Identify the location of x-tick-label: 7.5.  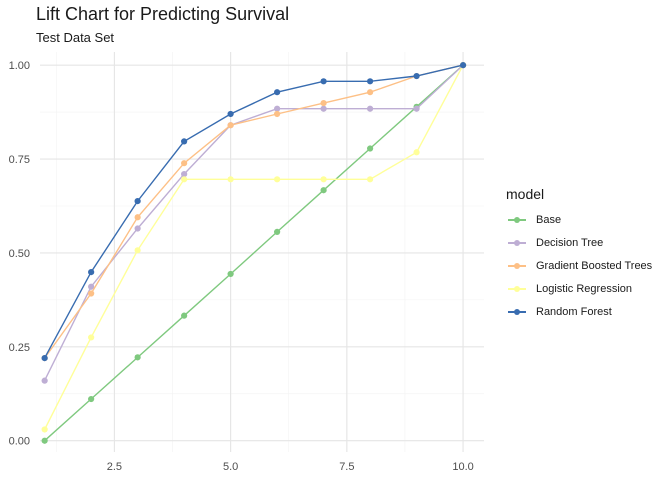
(346, 467).